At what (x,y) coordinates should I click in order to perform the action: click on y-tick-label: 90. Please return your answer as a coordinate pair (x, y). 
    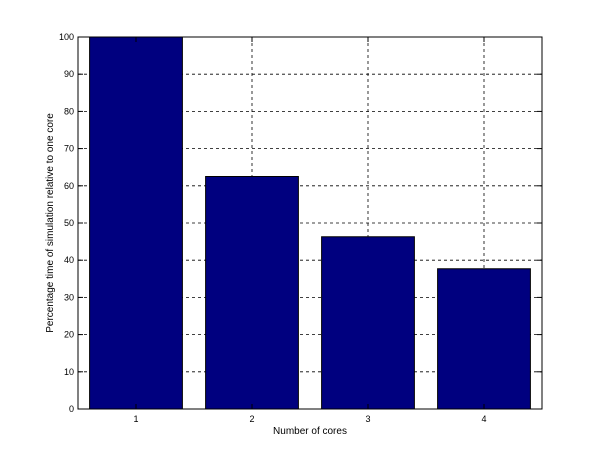
    Looking at the image, I should click on (69, 74).